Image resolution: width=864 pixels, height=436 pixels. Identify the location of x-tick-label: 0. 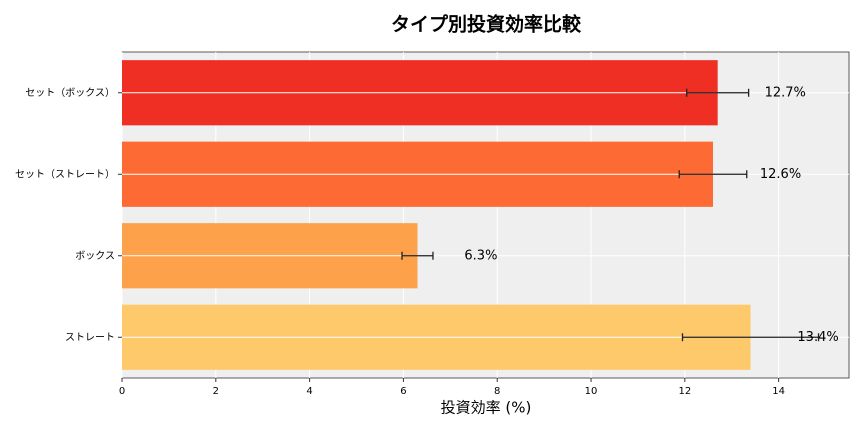
(122, 391).